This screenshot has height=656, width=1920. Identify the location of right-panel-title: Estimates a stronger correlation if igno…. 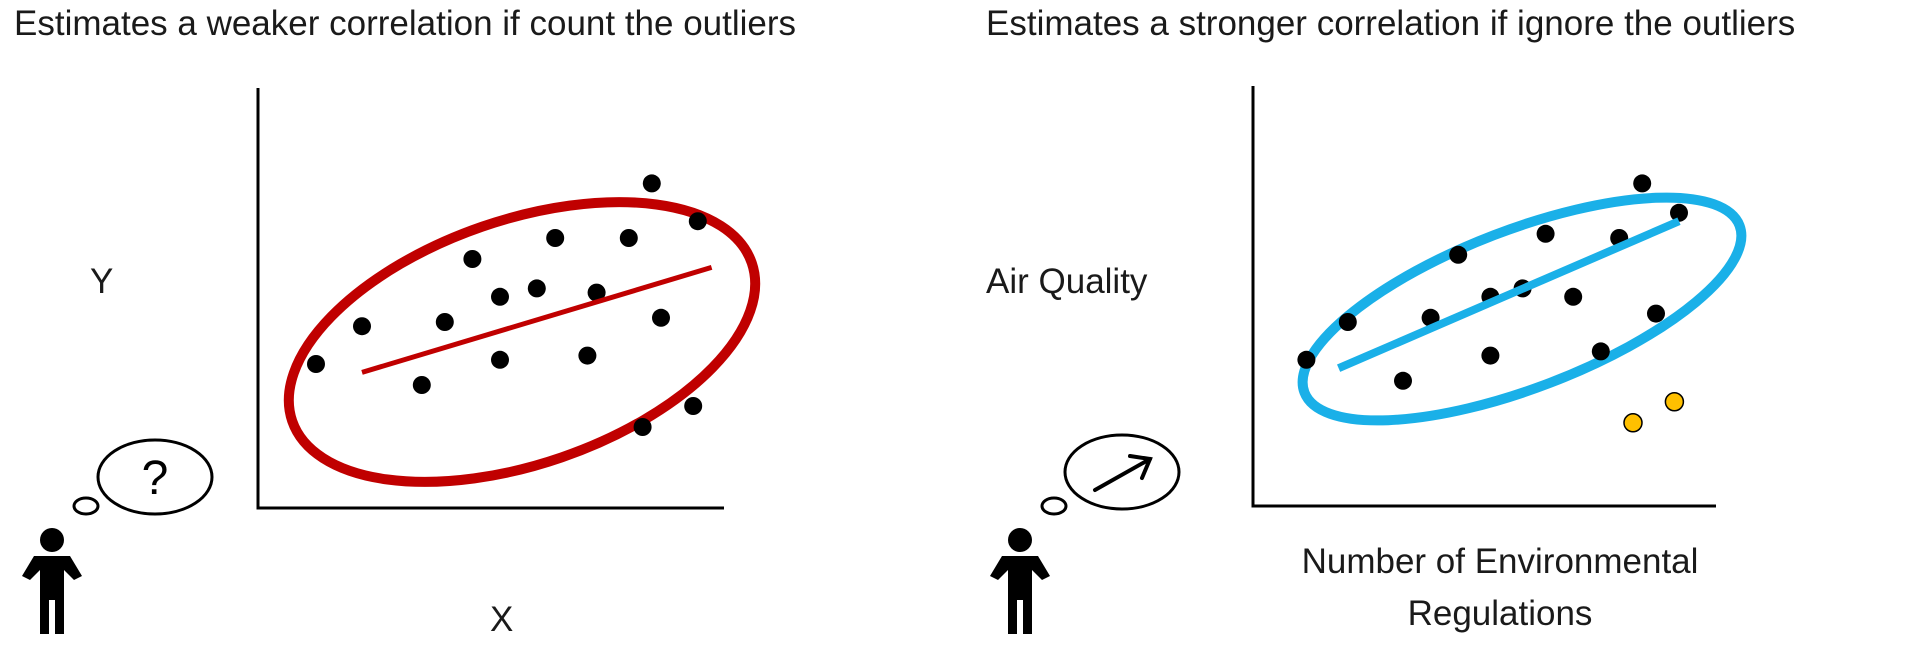
(1391, 23).